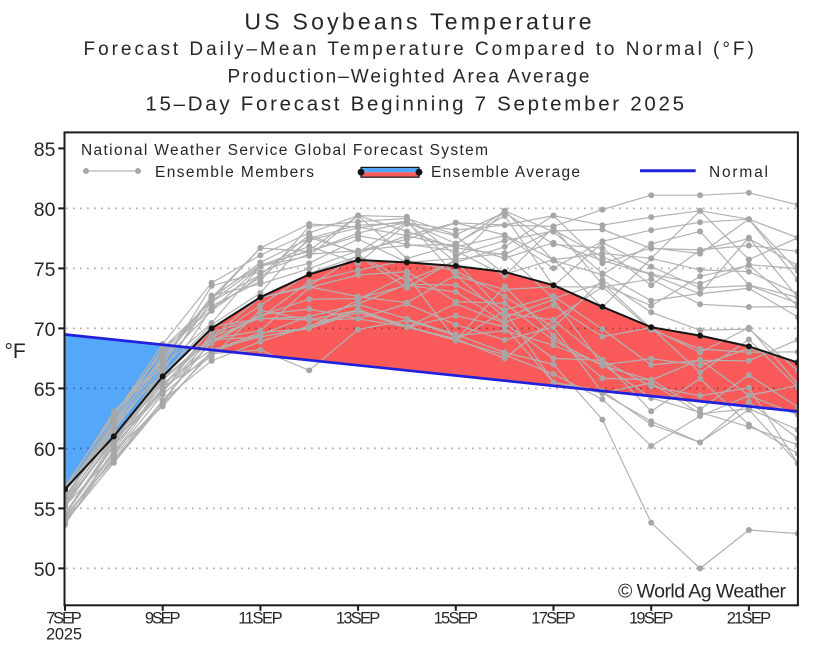  What do you see at coordinates (651, 619) in the screenshot?
I see `svg-text: 19SEP` at bounding box center [651, 619].